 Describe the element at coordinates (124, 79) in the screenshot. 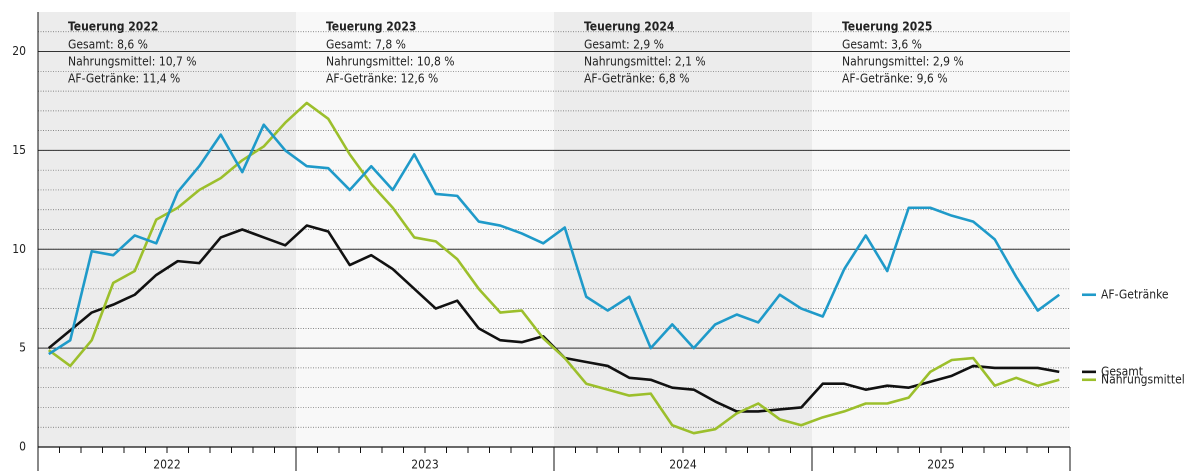

I see `annotation-line: AF-Getränke: 11,4 %` at that location.